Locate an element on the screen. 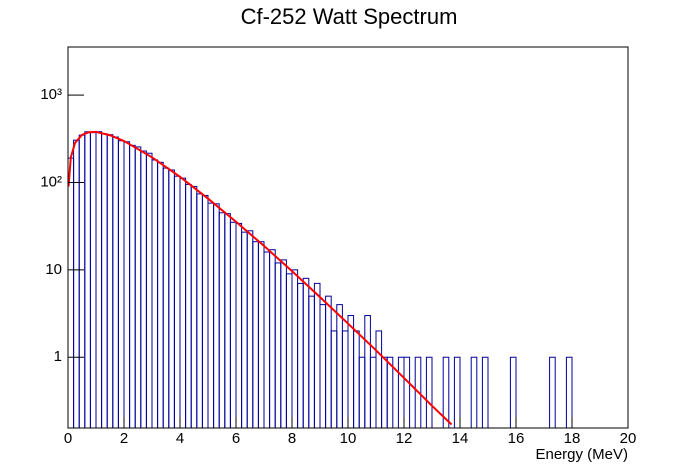 The height and width of the screenshot is (476, 698). x-tick-label: 14 is located at coordinates (460, 438).